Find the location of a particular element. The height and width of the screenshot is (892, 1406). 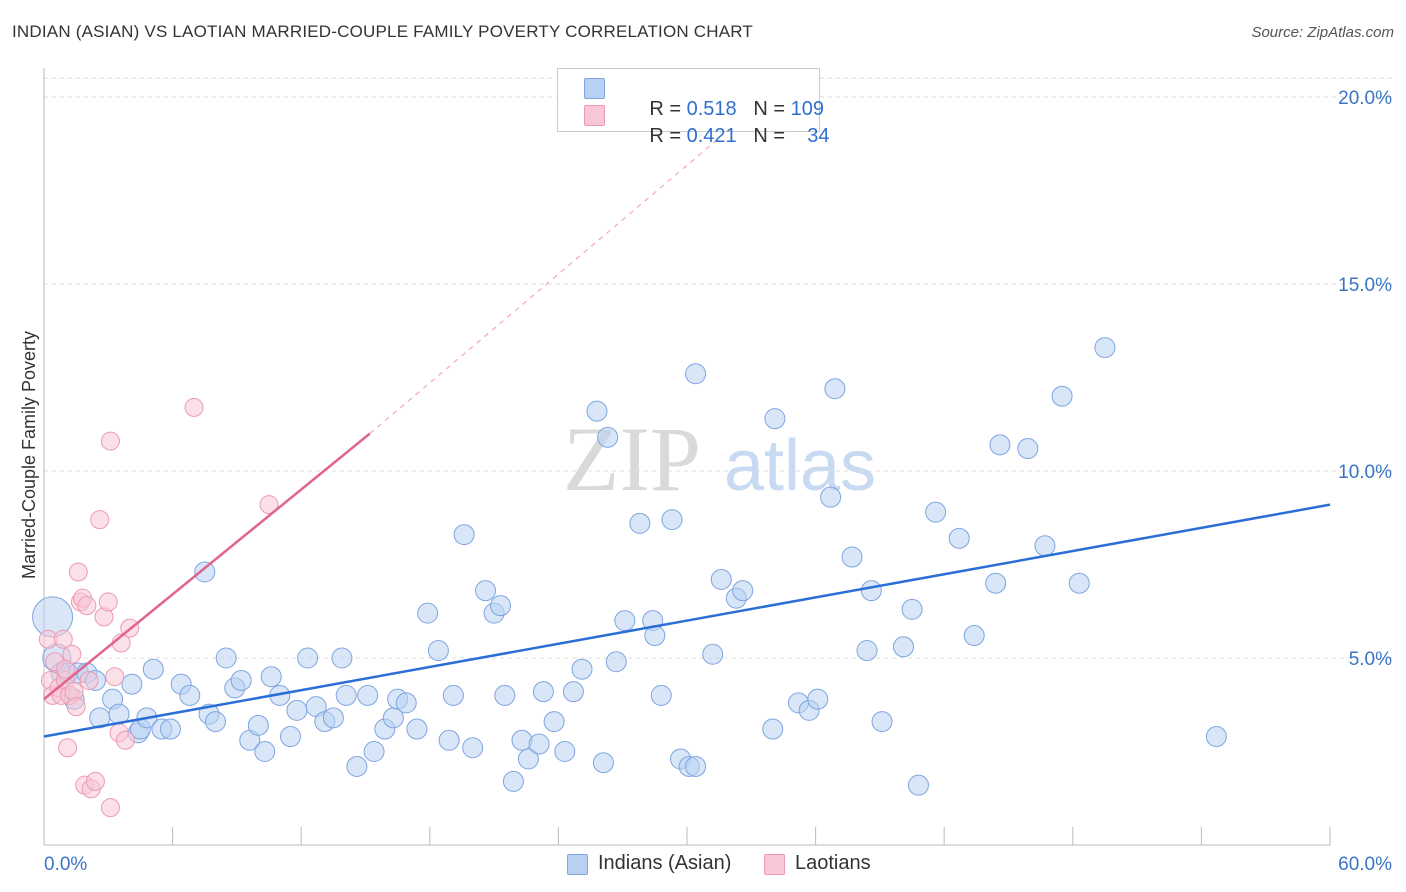

legend-n-value: 109 is located at coordinates (807, 109).